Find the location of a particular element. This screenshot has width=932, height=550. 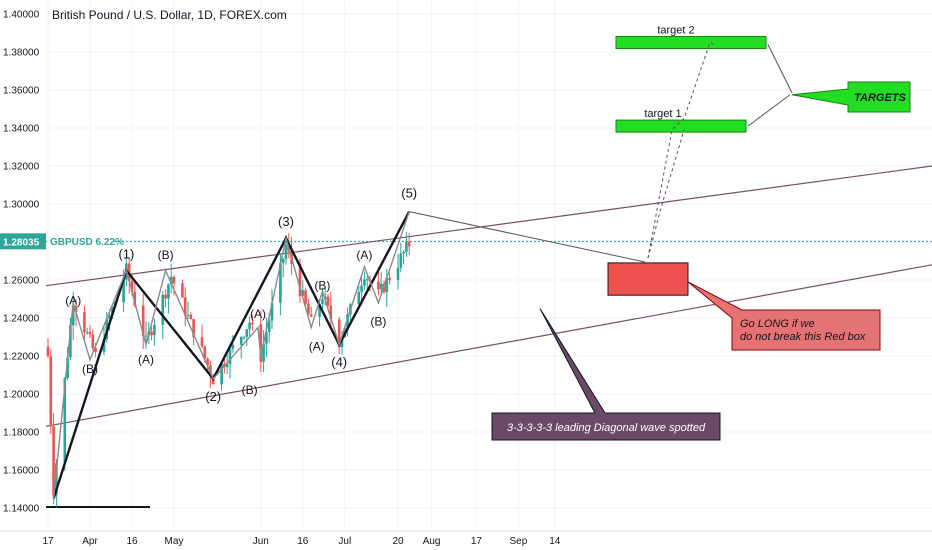

go-long-text: do not break this Red box is located at coordinates (803, 337).